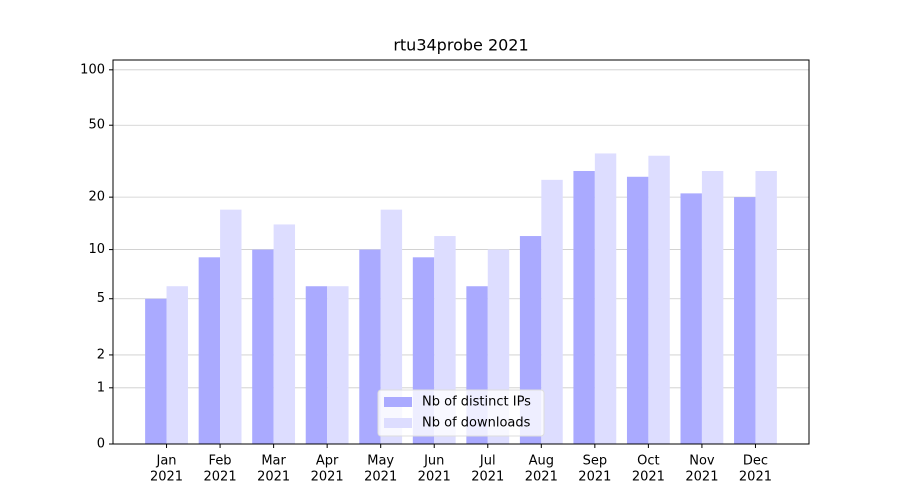 This screenshot has height=504, width=900. I want to click on x-tick-label: Jan, so click(166, 461).